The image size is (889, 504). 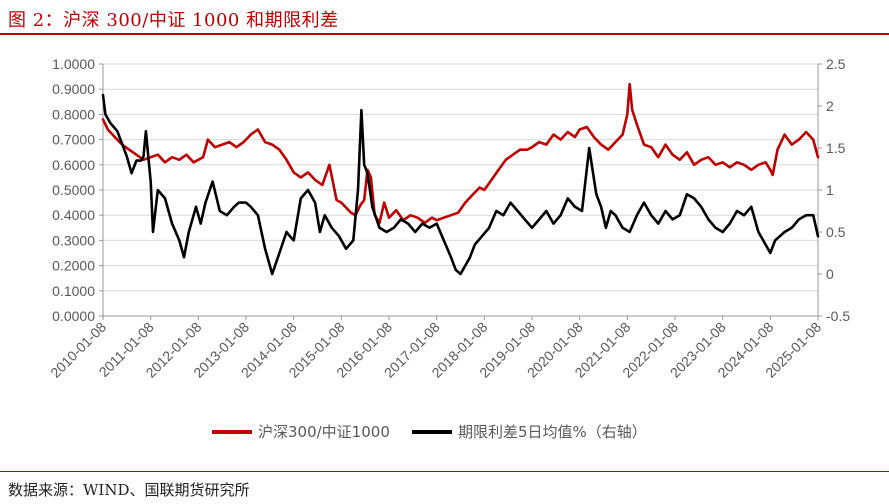 What do you see at coordinates (73, 190) in the screenshot?
I see `y-left-tick-label: 0.5000` at bounding box center [73, 190].